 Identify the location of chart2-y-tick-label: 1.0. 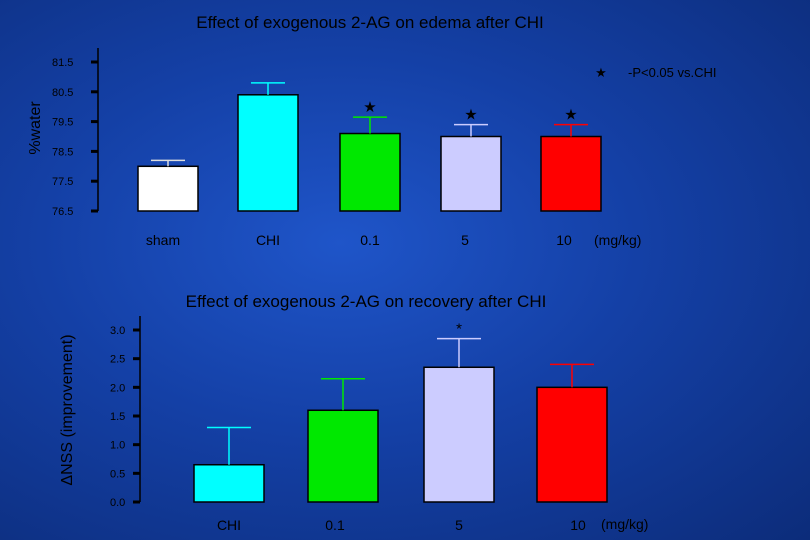
(117, 446).